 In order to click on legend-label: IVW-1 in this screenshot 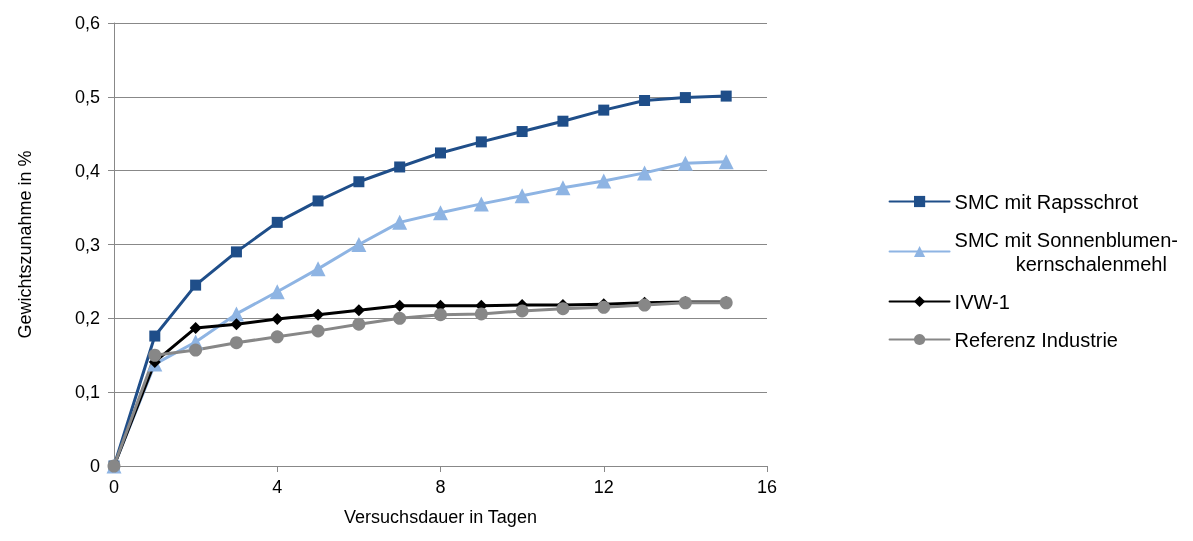, I will do `click(982, 301)`.